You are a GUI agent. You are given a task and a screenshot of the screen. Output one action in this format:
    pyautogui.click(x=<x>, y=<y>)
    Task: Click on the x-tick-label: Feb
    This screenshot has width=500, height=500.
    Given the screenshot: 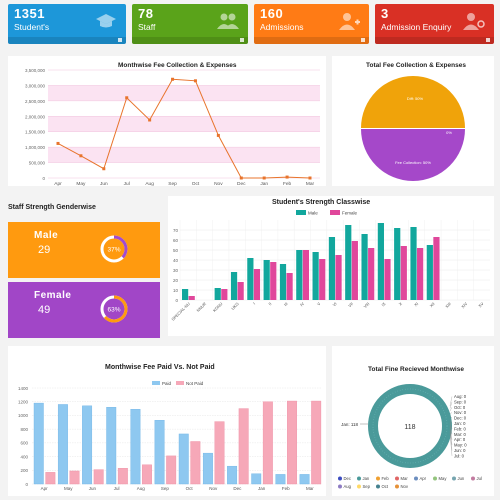 What is the action you would take?
    pyautogui.click(x=287, y=183)
    